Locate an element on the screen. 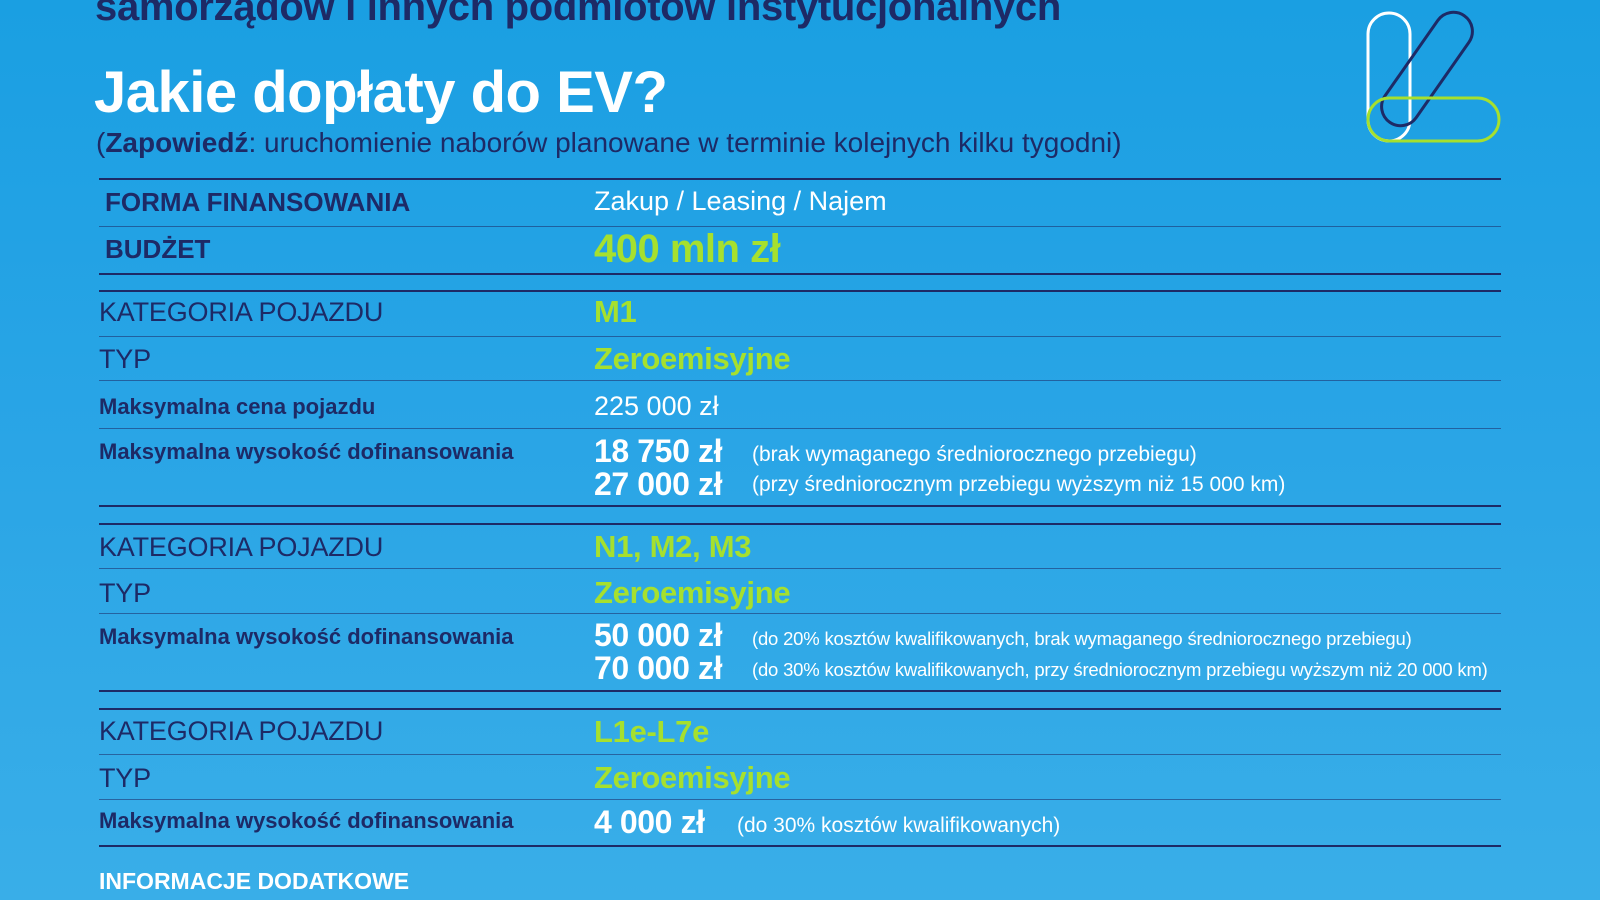 The image size is (1600, 900). category-label-m1: KATEGORIA POJAZDU is located at coordinates (241, 312).